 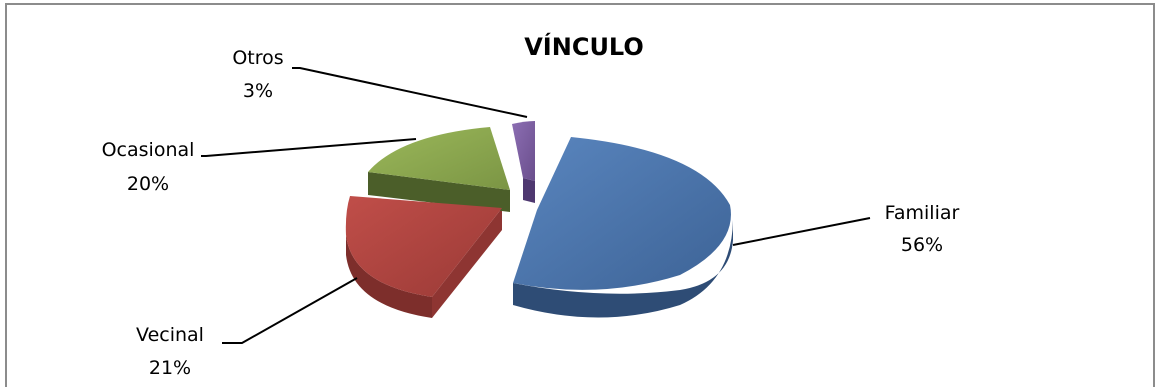 What do you see at coordinates (467, 263) in the screenshot?
I see `slice-side-vecinal-cut` at bounding box center [467, 263].